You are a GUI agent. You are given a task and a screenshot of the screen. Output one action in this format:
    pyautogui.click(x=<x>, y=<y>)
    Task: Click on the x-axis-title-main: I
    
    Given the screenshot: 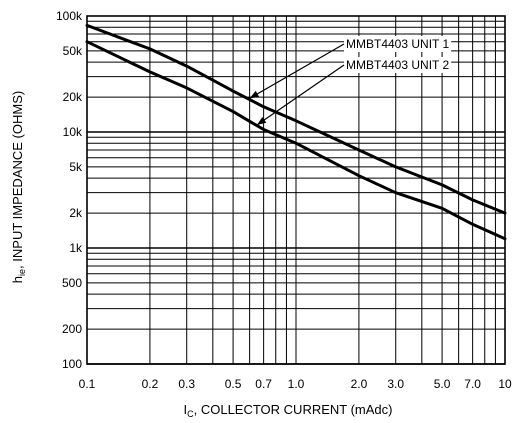 What is the action you would take?
    pyautogui.click(x=185, y=409)
    